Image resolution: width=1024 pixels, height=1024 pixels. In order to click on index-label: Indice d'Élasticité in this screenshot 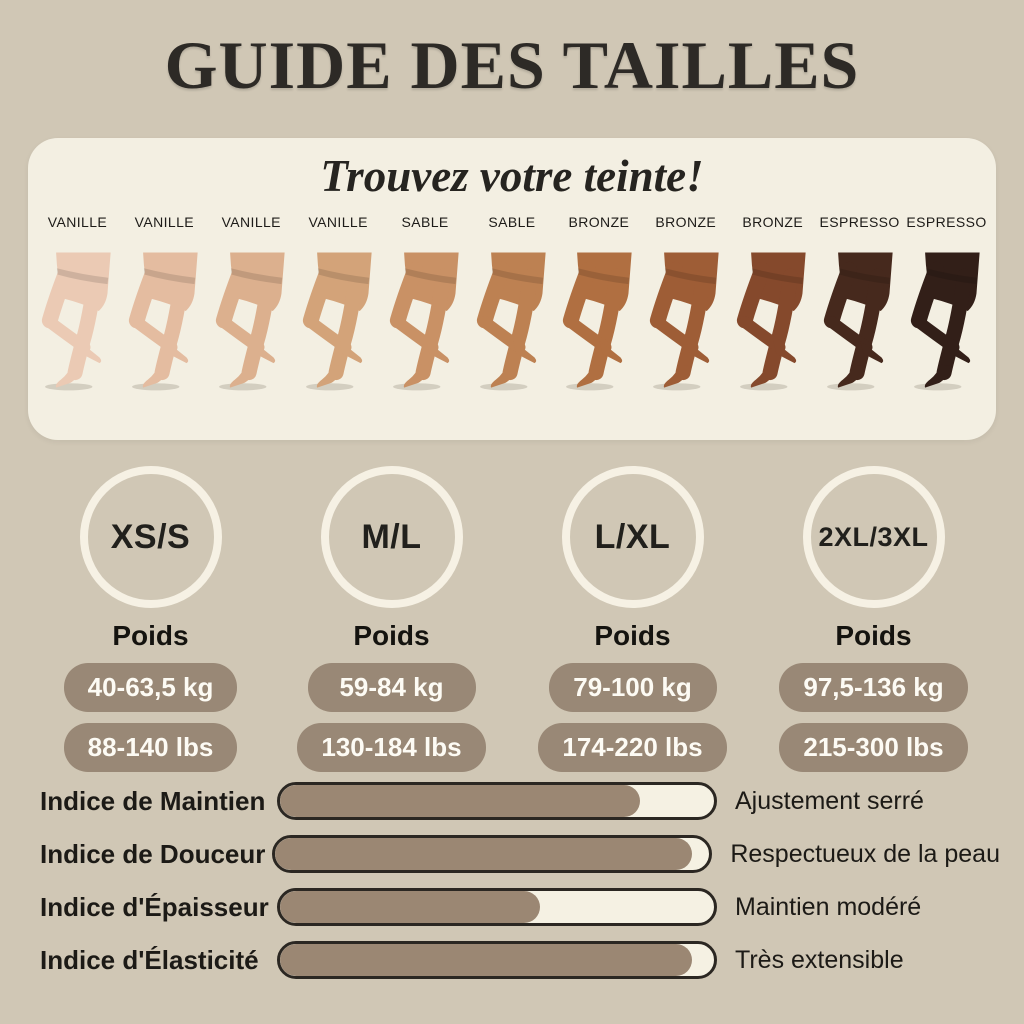, I will do `click(149, 959)`.